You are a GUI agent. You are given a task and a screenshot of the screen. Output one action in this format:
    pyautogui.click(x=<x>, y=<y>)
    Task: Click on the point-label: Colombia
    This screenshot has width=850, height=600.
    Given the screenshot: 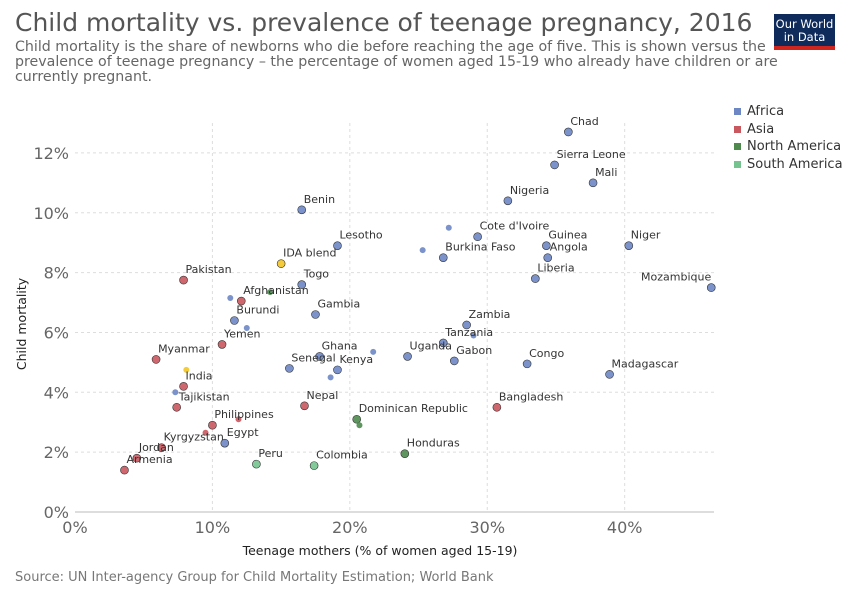 What is the action you would take?
    pyautogui.click(x=342, y=455)
    